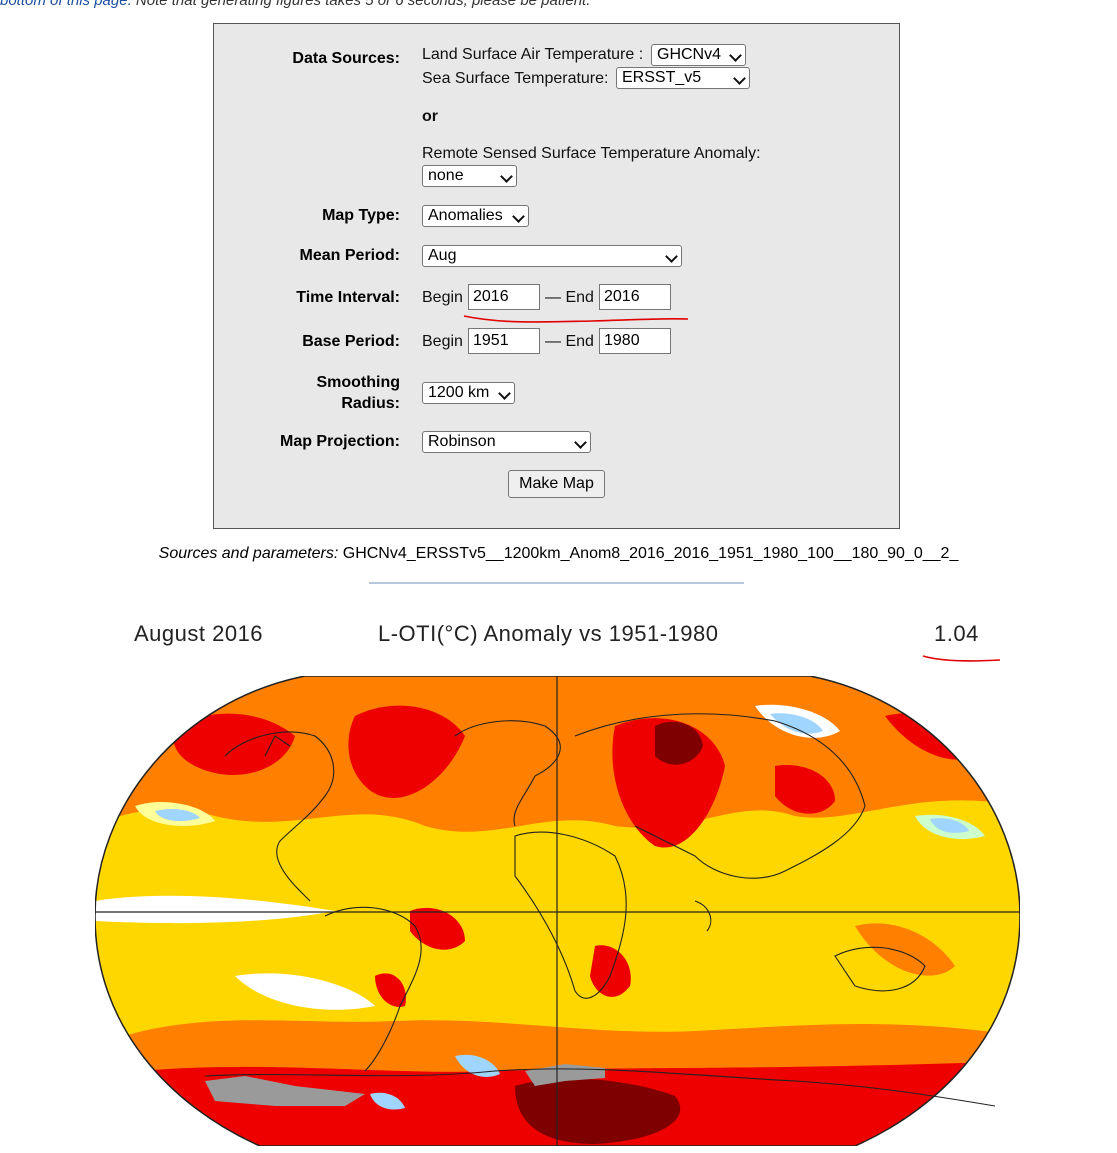 The height and width of the screenshot is (1153, 1117). What do you see at coordinates (361, 215) in the screenshot?
I see `map-type-label: Map Type:` at bounding box center [361, 215].